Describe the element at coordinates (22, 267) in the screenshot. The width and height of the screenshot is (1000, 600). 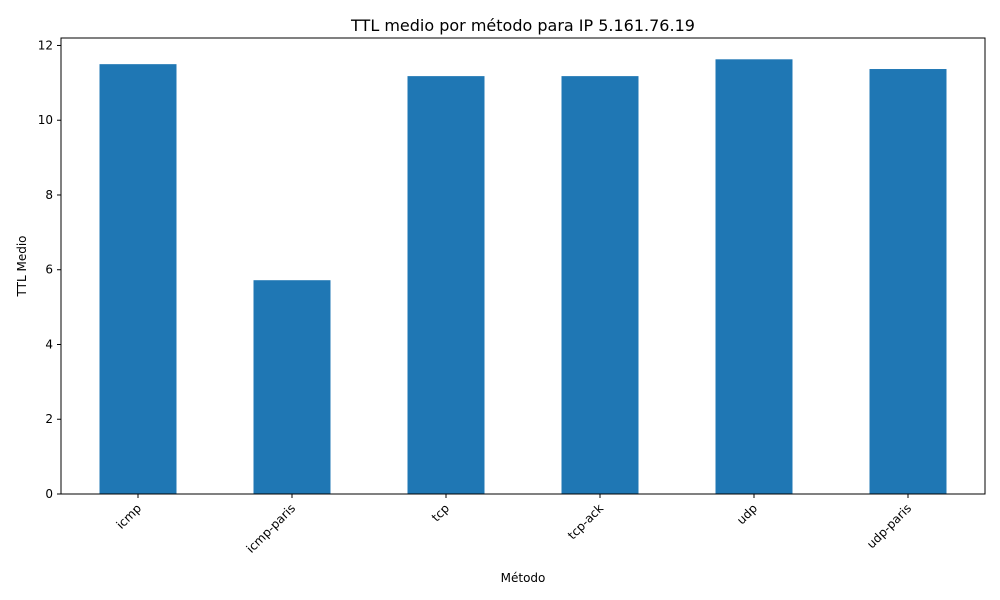
I see `y-axis-label: TTL Medio` at that location.